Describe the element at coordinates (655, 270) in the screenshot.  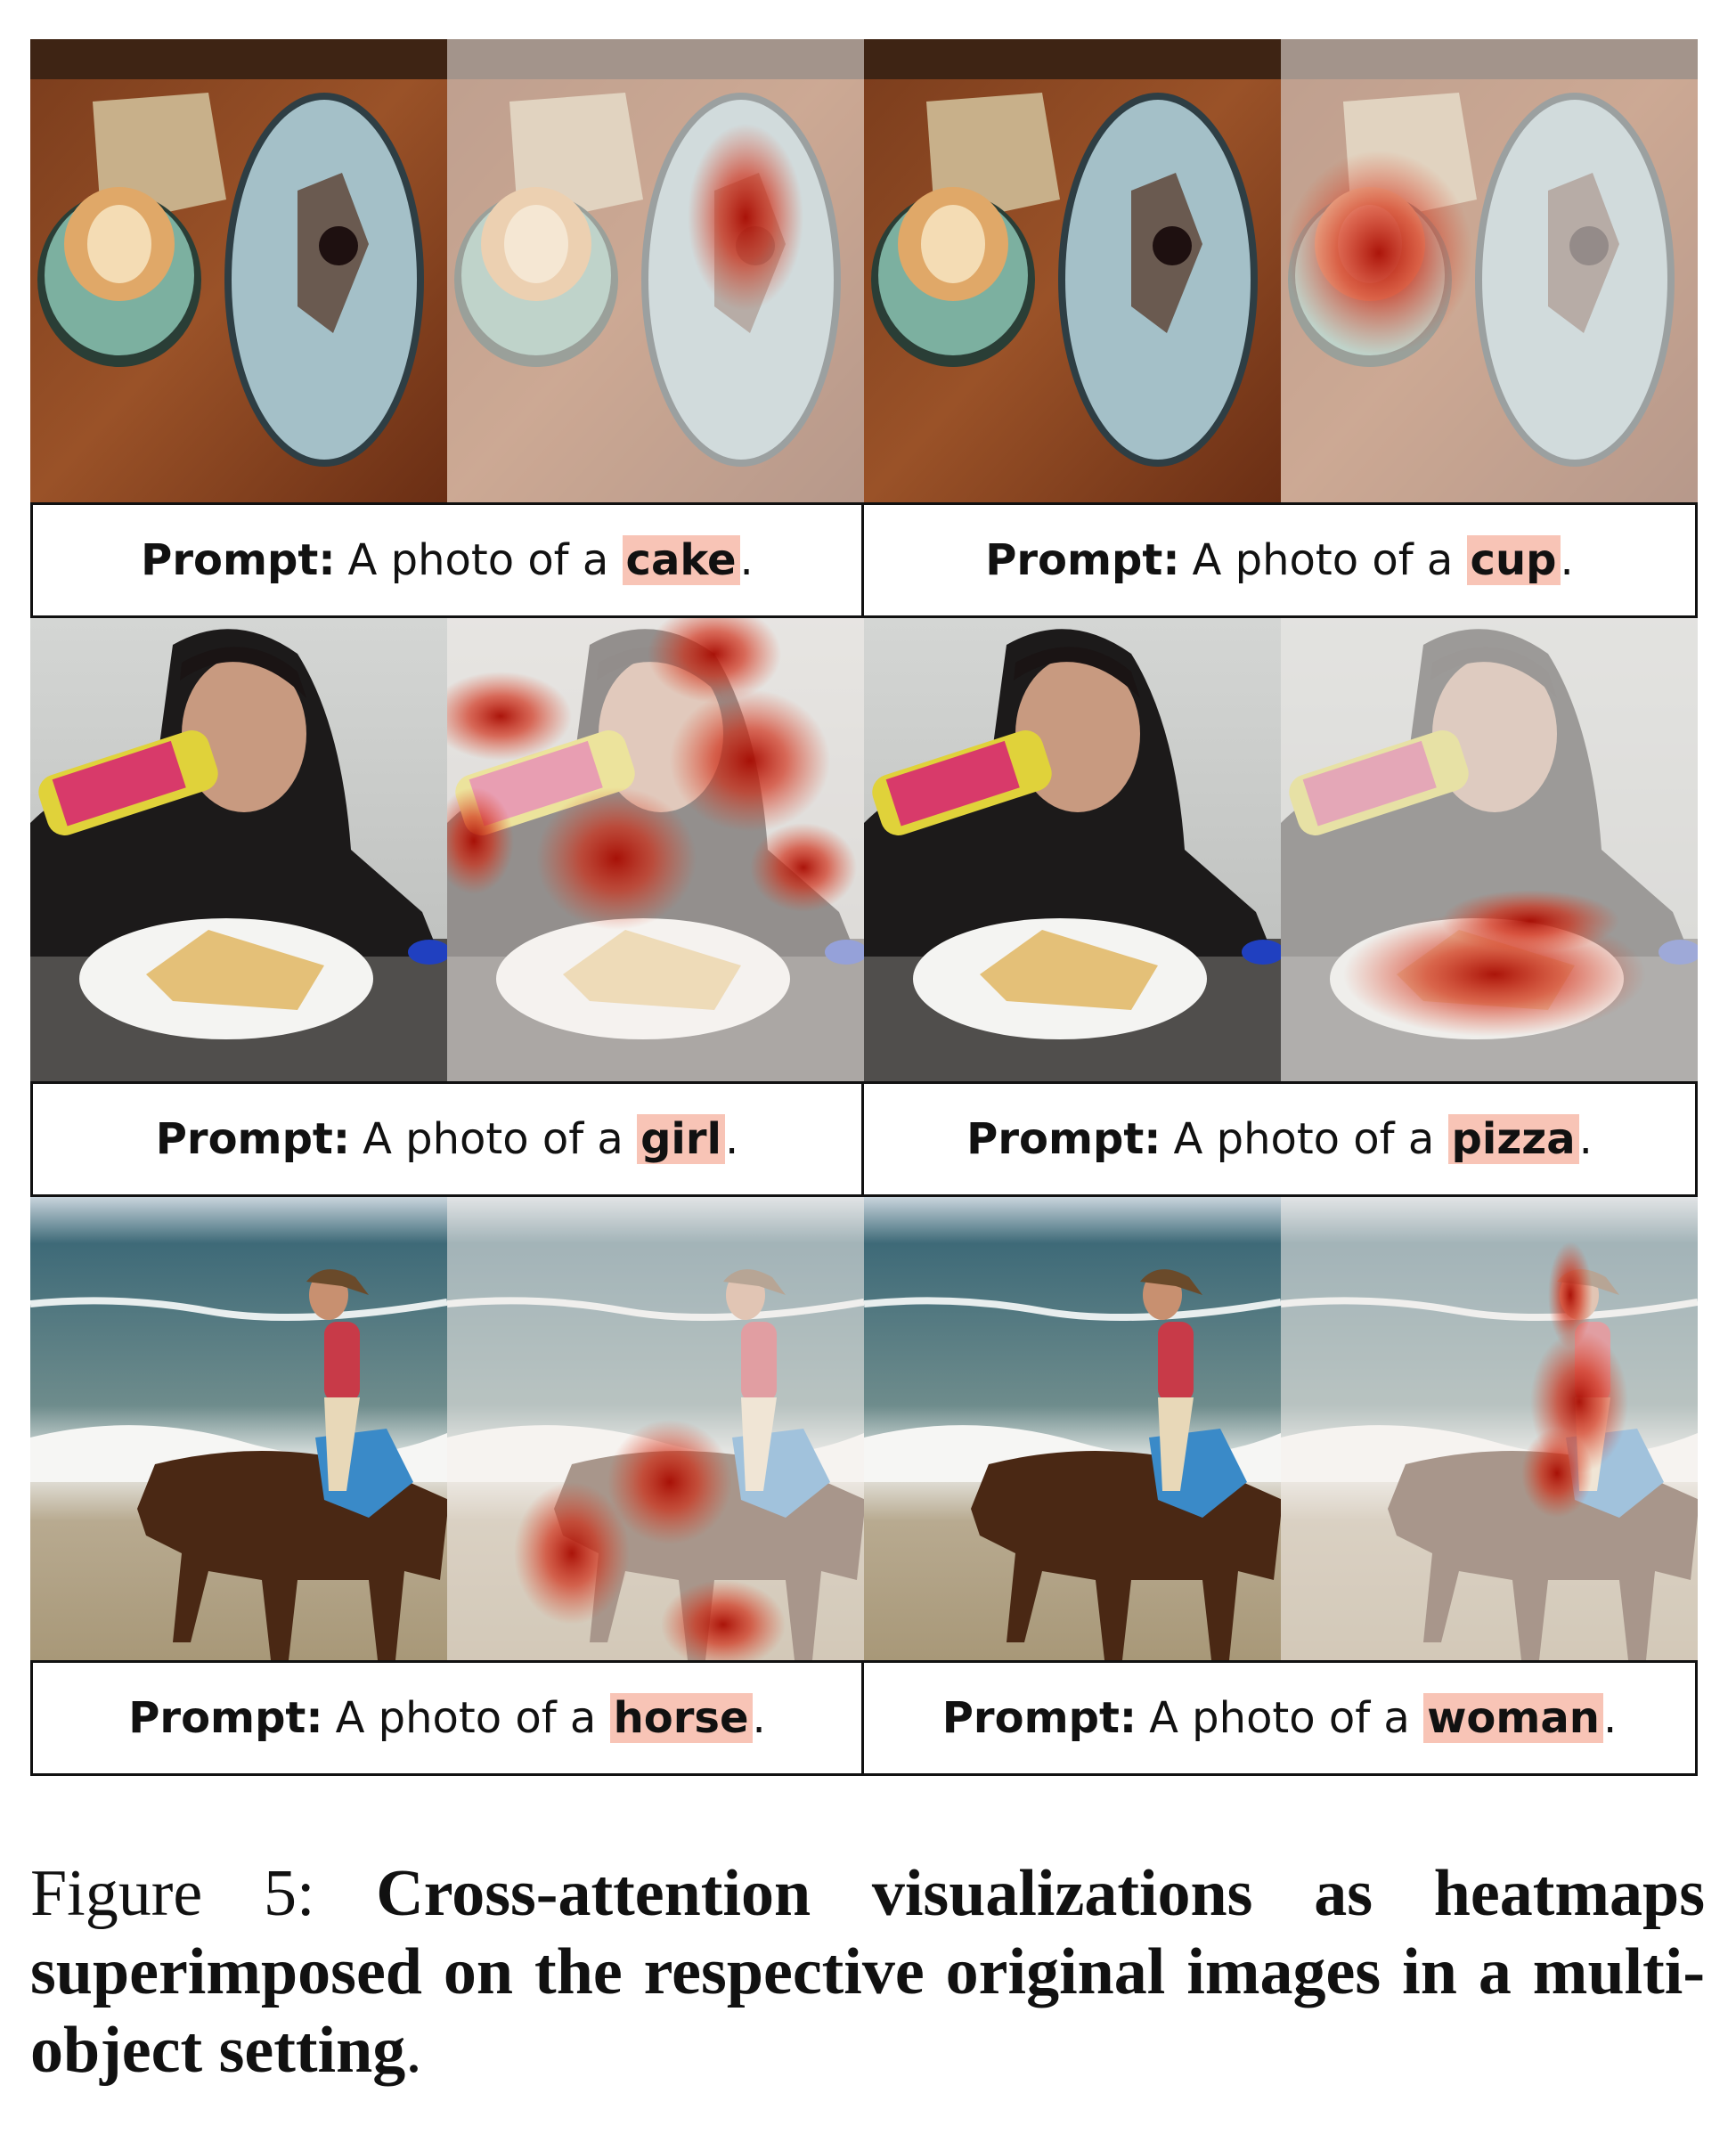
I see `heatmap-image-cake` at that location.